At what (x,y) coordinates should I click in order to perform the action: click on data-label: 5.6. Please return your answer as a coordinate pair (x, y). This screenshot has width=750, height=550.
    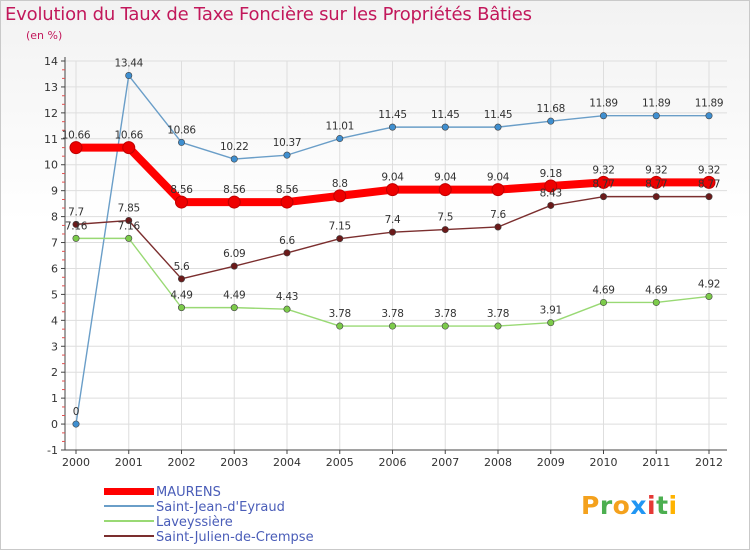
    Looking at the image, I should click on (182, 267).